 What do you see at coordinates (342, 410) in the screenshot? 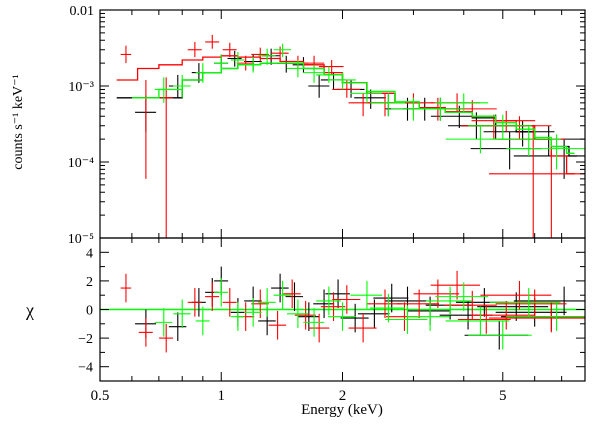
I see `x-axis-label: Energy (keV)` at bounding box center [342, 410].